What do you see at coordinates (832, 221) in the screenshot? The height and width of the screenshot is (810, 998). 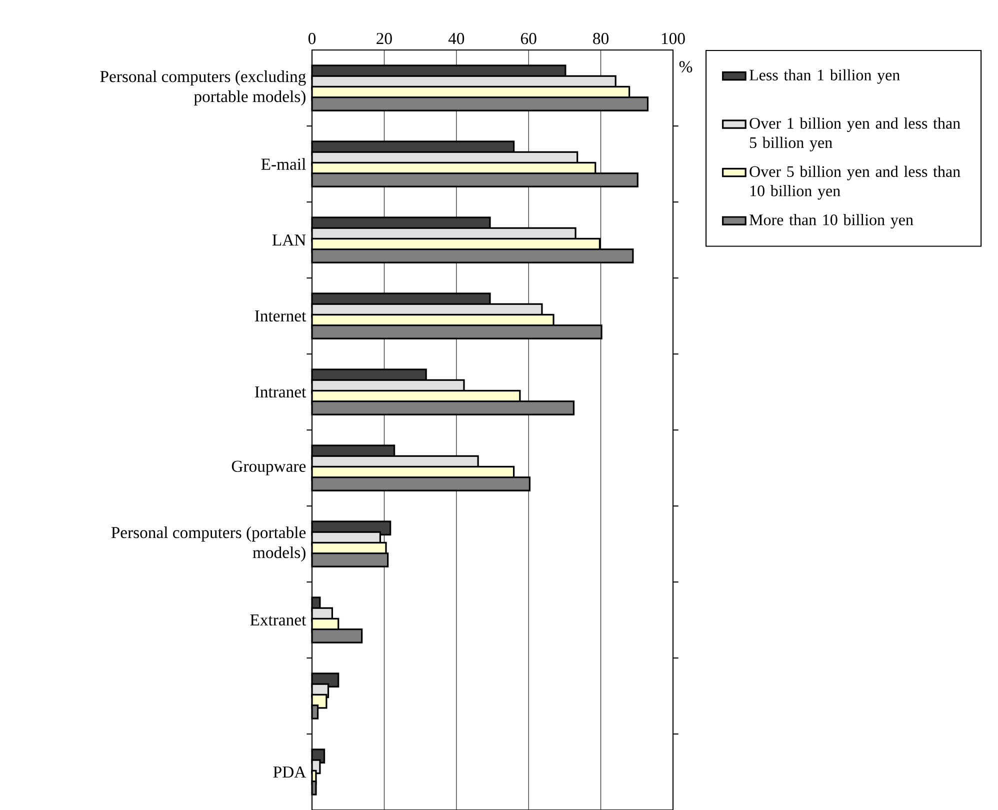 I see `legend-label: More than 10 billion yen` at bounding box center [832, 221].